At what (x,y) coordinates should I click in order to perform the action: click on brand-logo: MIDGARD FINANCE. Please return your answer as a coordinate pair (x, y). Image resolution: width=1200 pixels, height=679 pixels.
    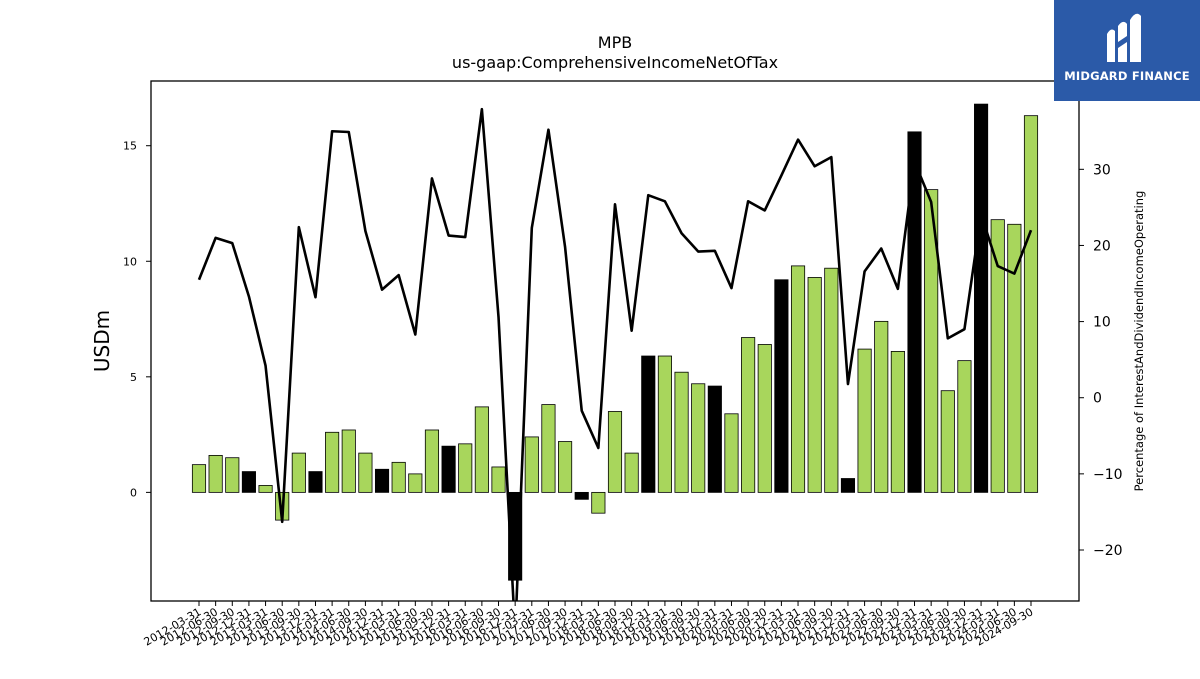
    Looking at the image, I should click on (1127, 50).